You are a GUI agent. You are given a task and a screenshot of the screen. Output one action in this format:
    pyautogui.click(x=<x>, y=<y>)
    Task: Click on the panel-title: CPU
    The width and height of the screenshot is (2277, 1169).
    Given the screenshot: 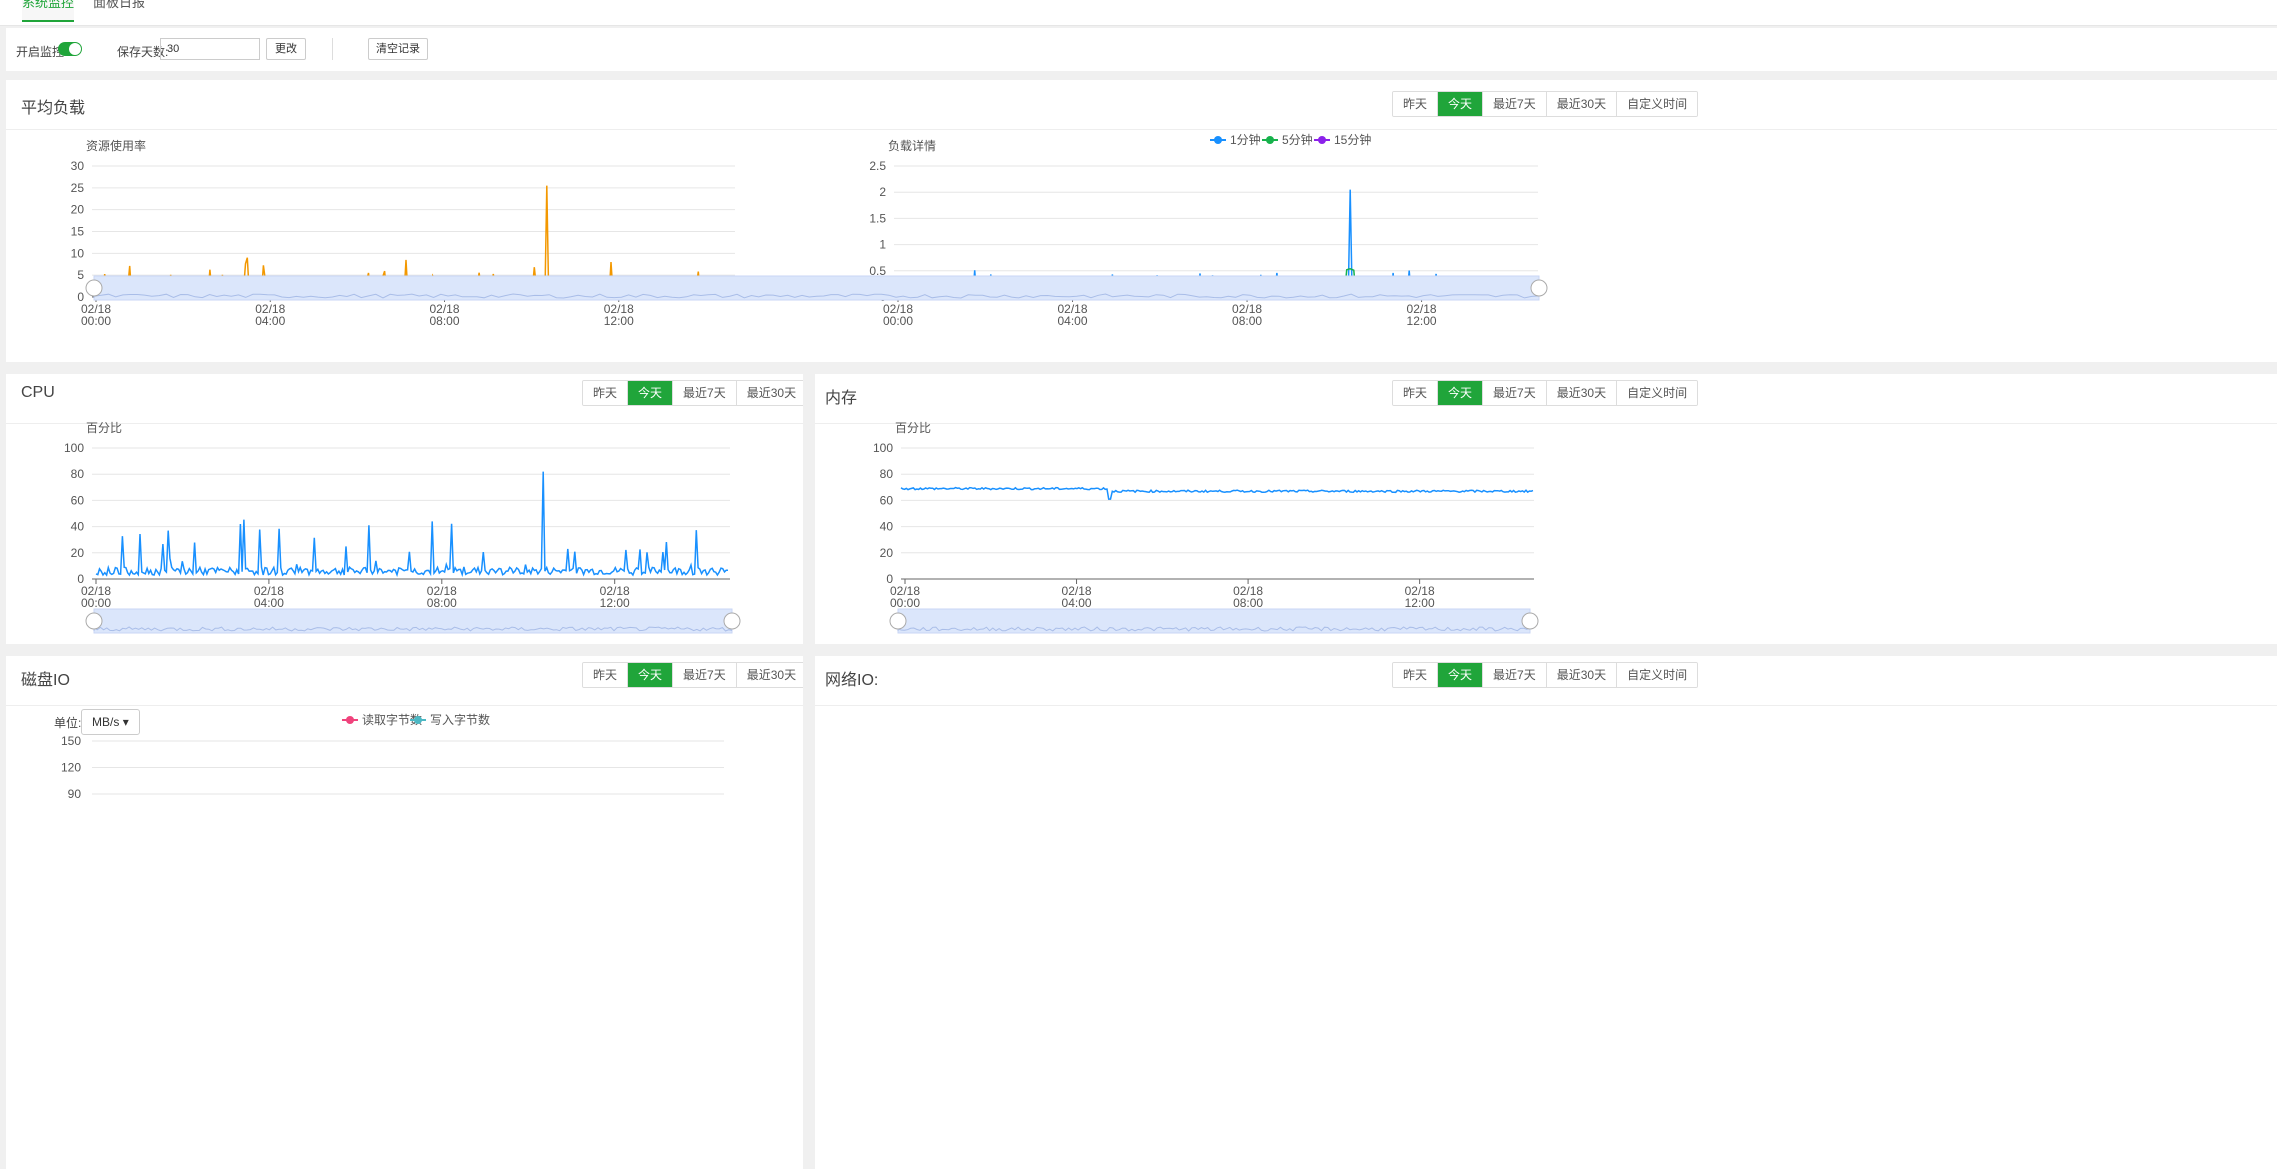 What is the action you would take?
    pyautogui.click(x=38, y=392)
    